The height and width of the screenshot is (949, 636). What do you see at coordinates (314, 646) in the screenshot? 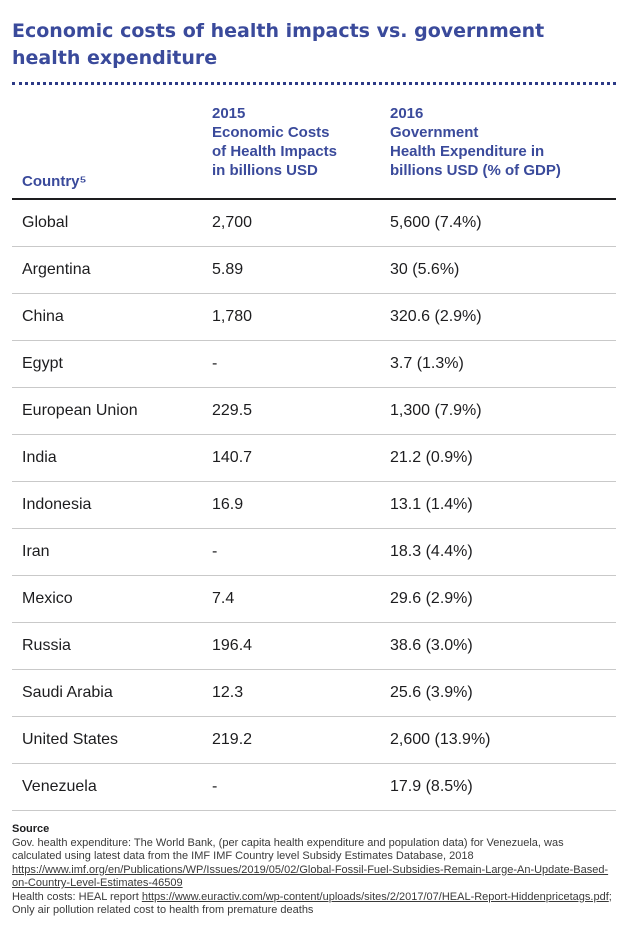
I see `table-row: Russia 196.4 38.6 (3.0%)` at bounding box center [314, 646].